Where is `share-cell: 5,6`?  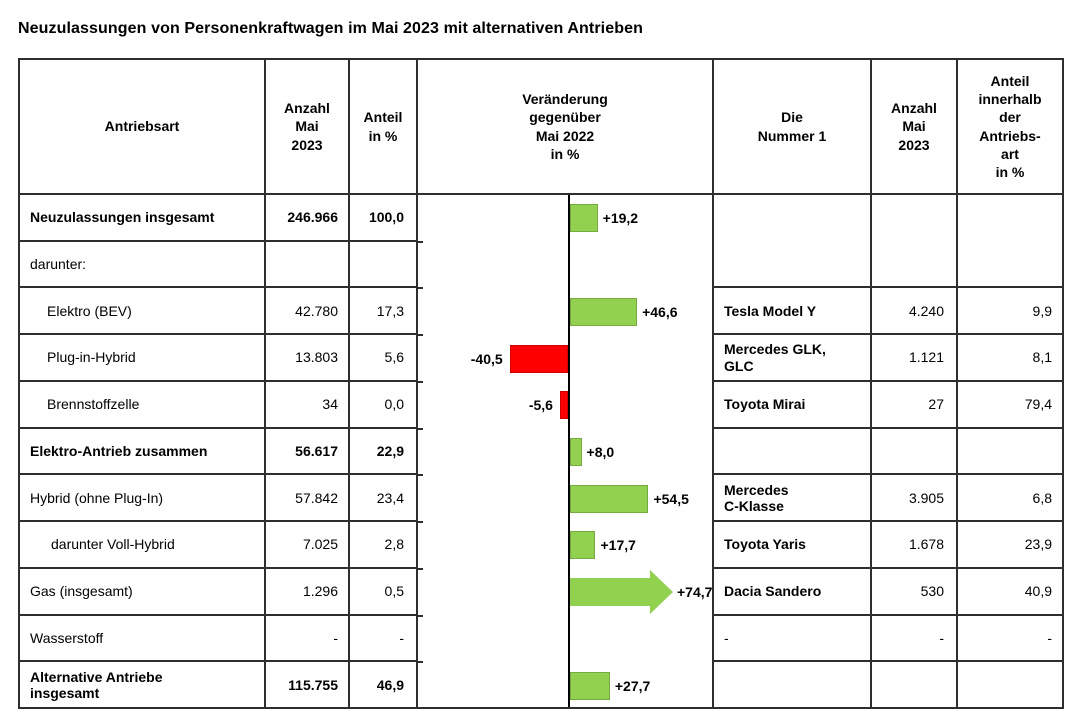
share-cell: 5,6 is located at coordinates (384, 358).